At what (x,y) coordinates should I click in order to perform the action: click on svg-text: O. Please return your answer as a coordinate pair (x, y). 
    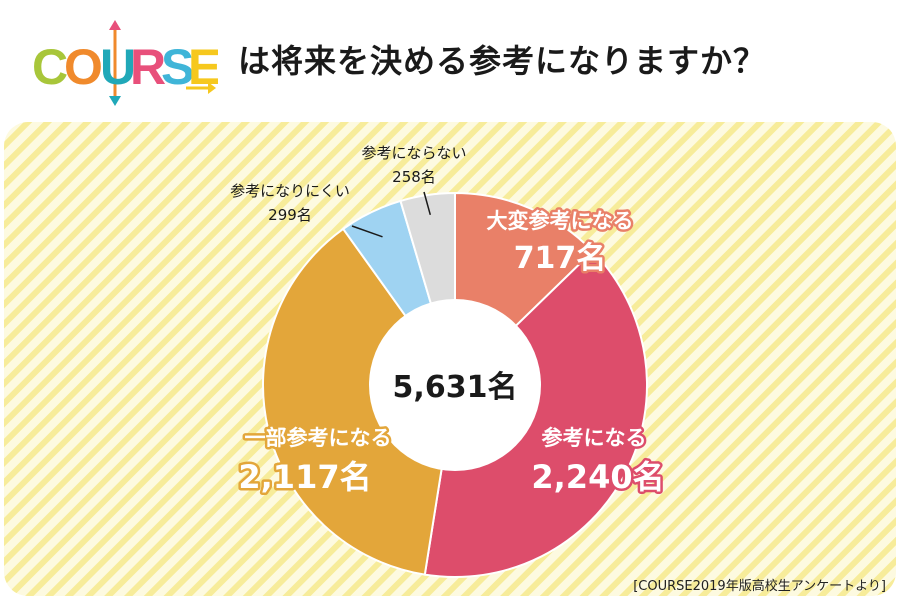
    Looking at the image, I should click on (83, 67).